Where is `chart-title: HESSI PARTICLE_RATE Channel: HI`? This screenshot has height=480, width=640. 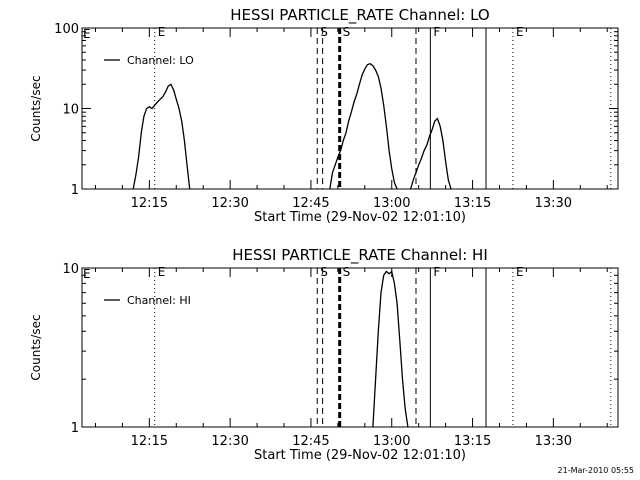
chart-title: HESSI PARTICLE_RATE Channel: HI is located at coordinates (360, 255).